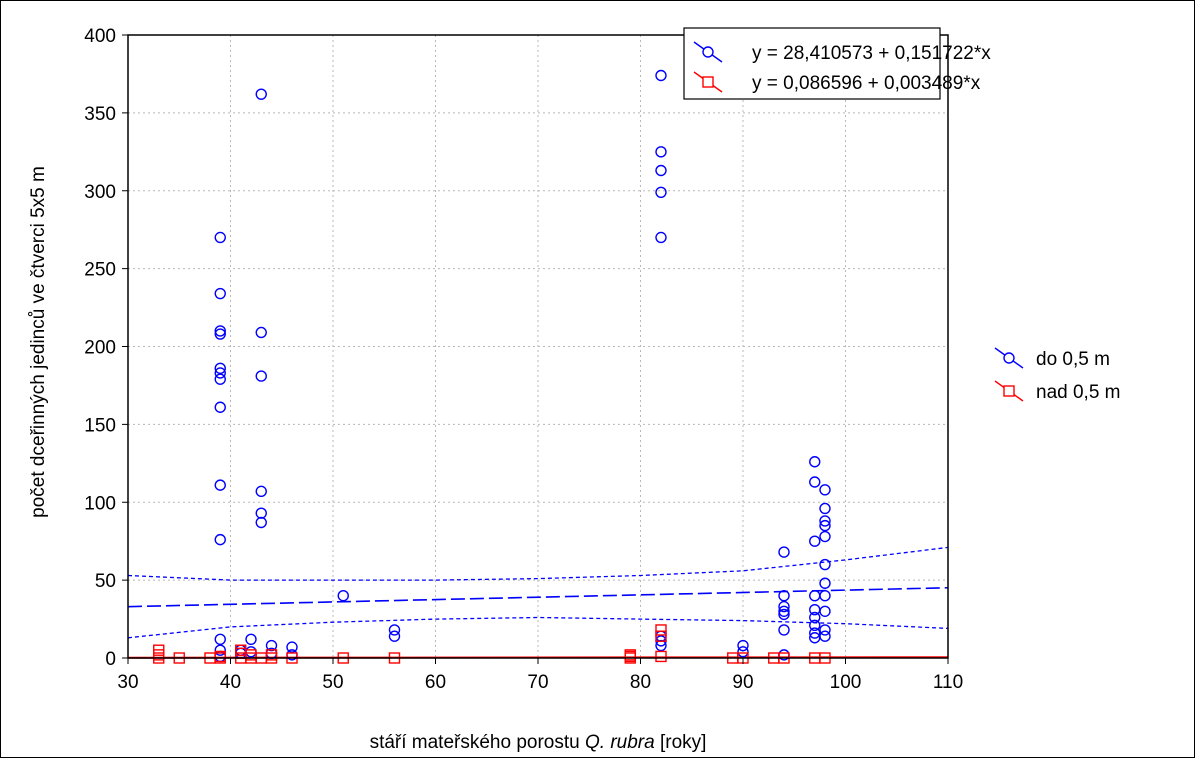 The width and height of the screenshot is (1195, 763). I want to click on y-tick-label: 200, so click(100, 348).